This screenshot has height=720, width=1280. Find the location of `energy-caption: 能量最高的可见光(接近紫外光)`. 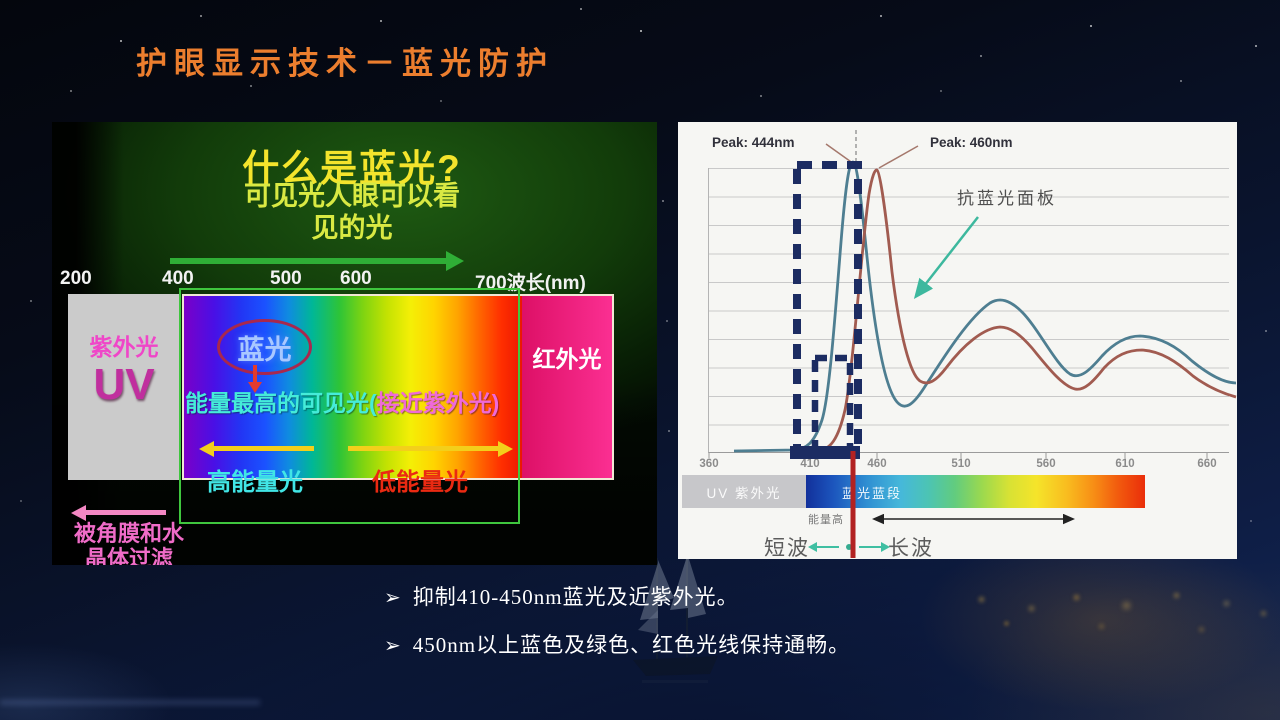

energy-caption: 能量最高的可见光(接近紫外光) is located at coordinates (342, 401).